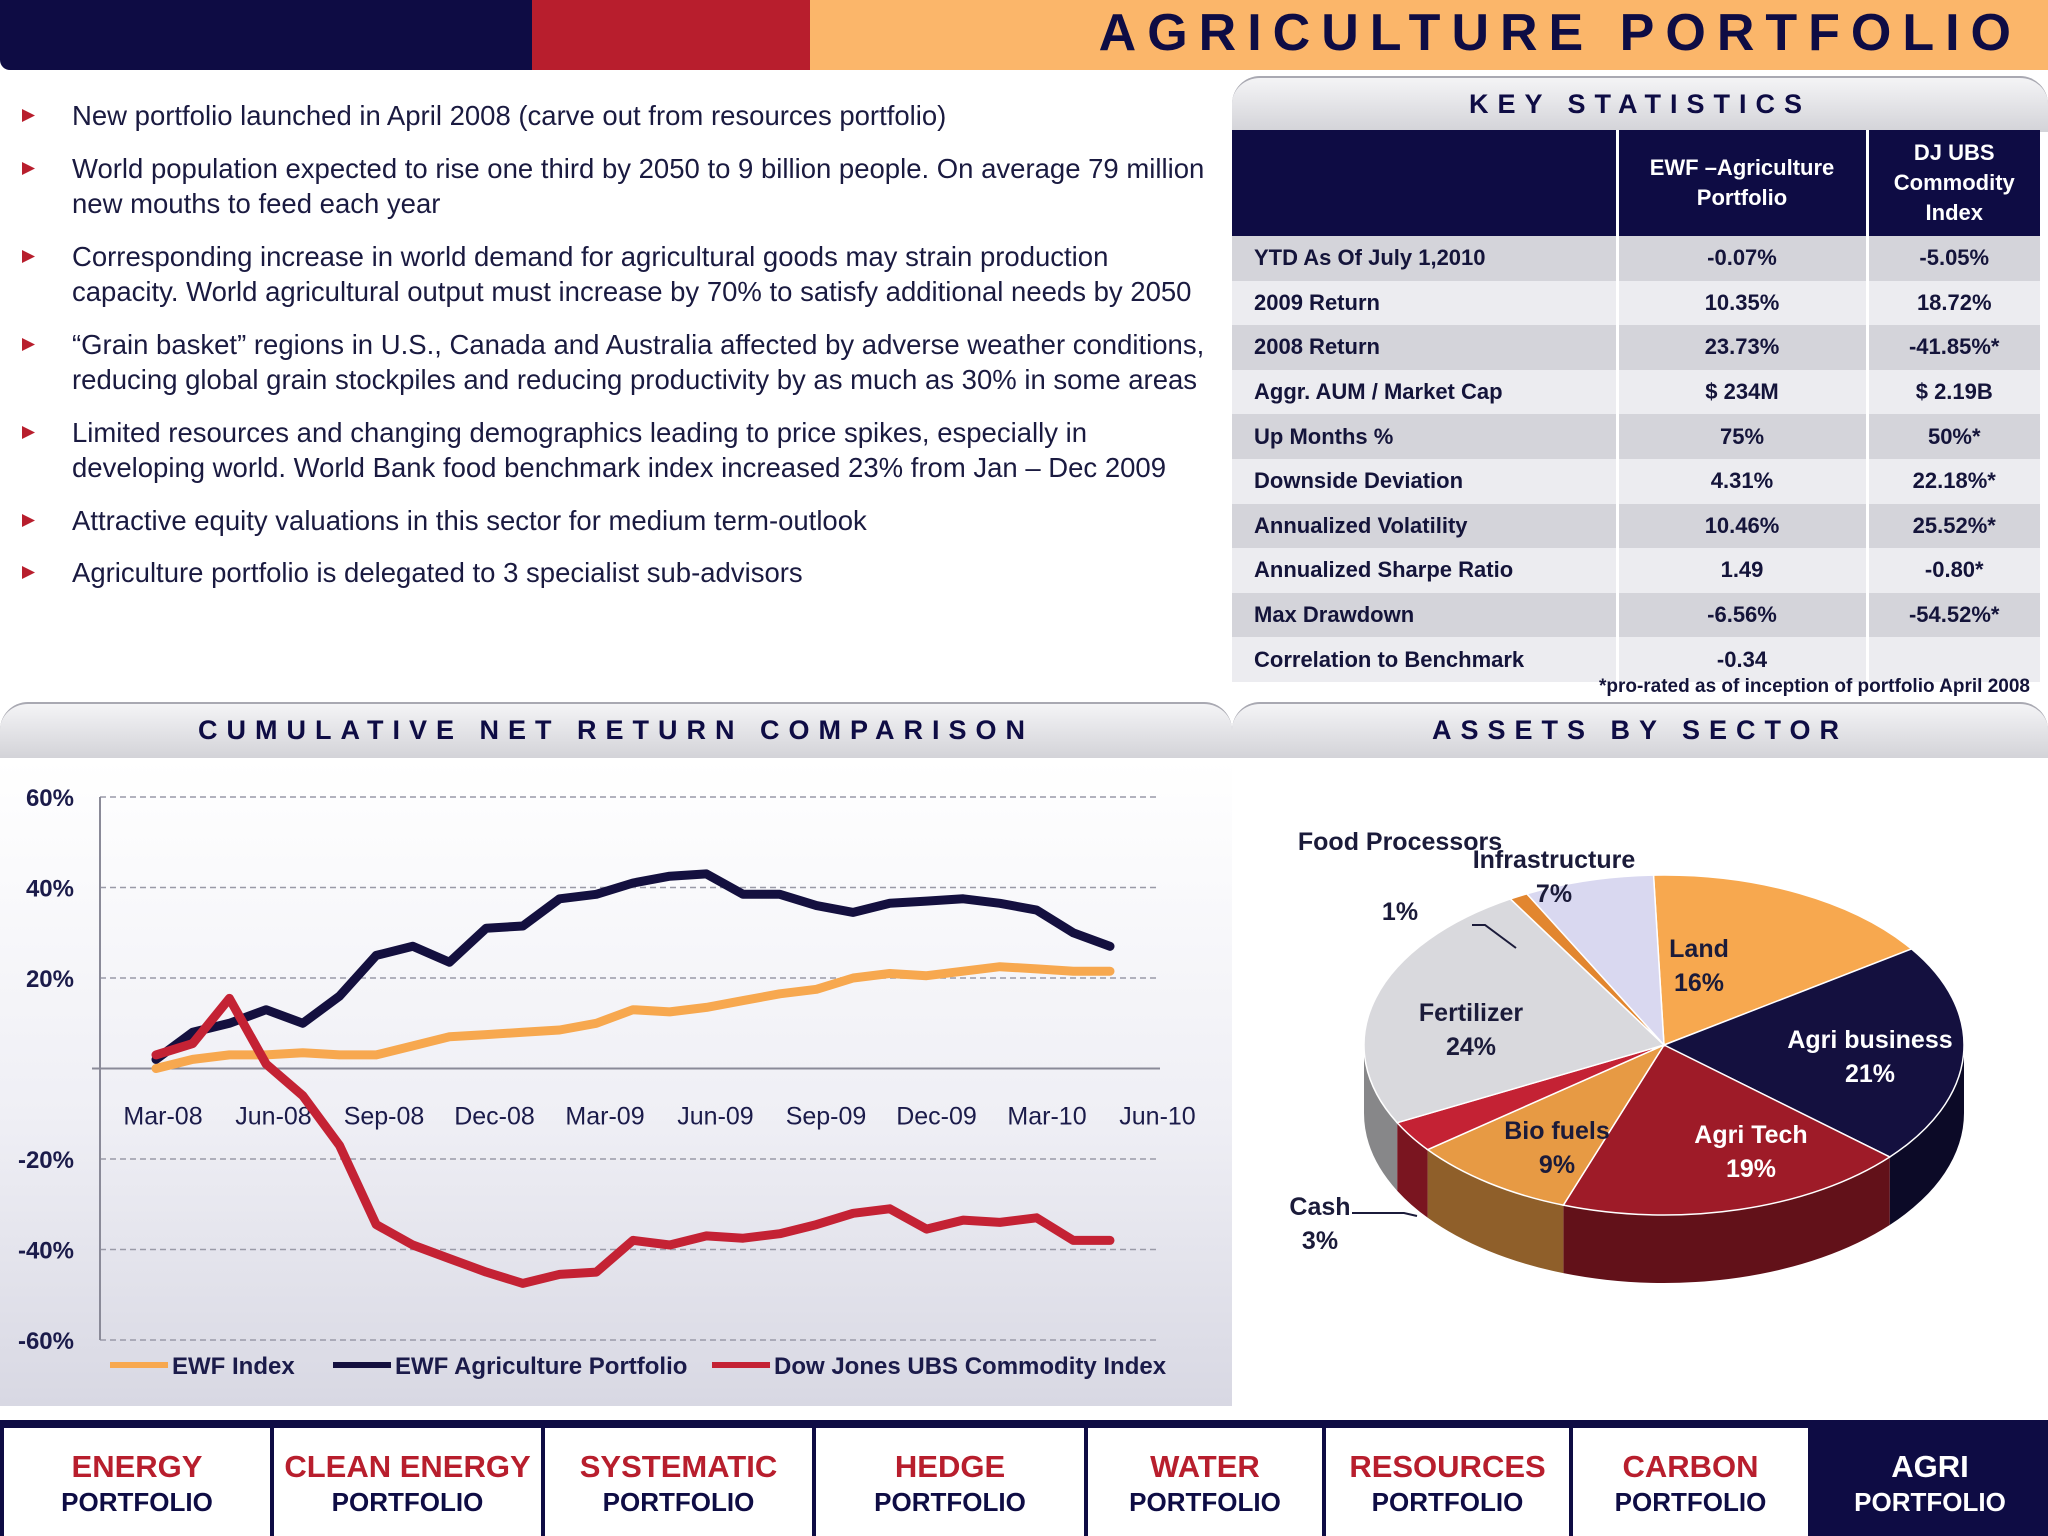  I want to click on nav-tab-title: AGRI, so click(1930, 1466).